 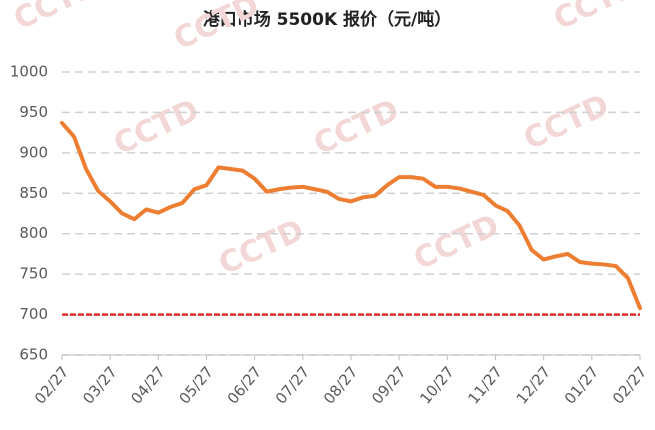 What do you see at coordinates (293, 385) in the screenshot?
I see `x-tick-label: 07/27` at bounding box center [293, 385].